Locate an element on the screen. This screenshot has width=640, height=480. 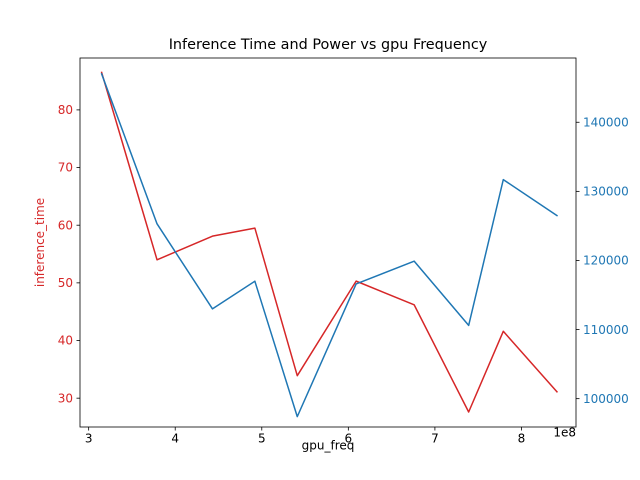
left-y-tick-label: 60 is located at coordinates (65, 225).